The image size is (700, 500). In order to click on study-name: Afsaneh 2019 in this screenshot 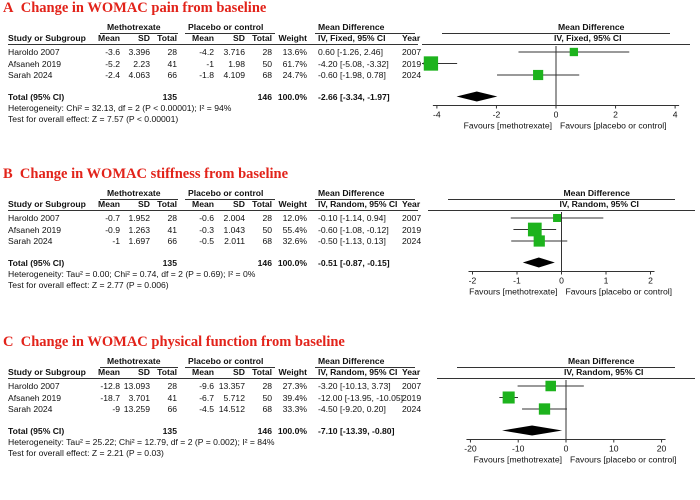, I will do `click(35, 63)`.